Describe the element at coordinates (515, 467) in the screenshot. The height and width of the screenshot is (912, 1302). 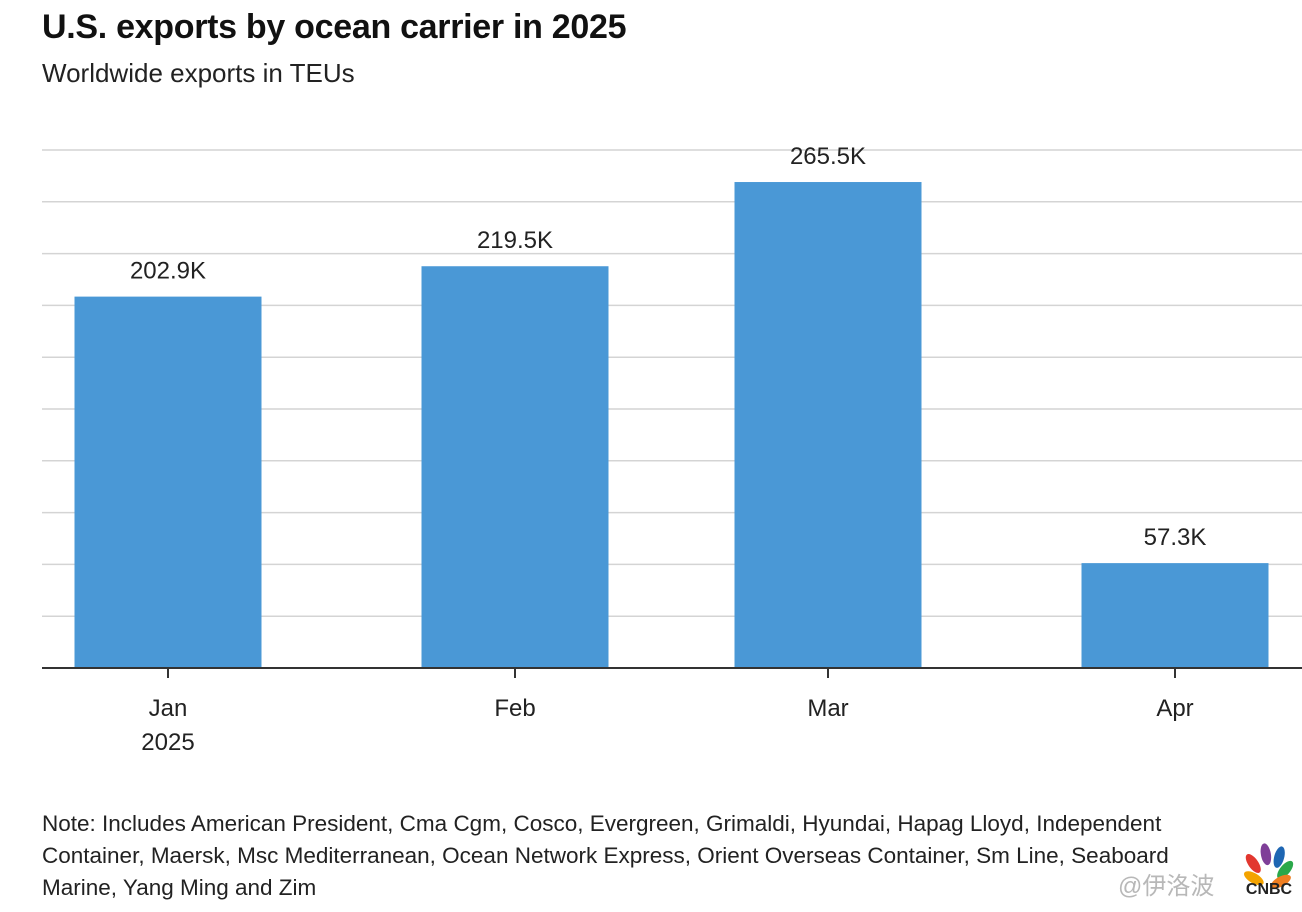
I see `bar-feb` at that location.